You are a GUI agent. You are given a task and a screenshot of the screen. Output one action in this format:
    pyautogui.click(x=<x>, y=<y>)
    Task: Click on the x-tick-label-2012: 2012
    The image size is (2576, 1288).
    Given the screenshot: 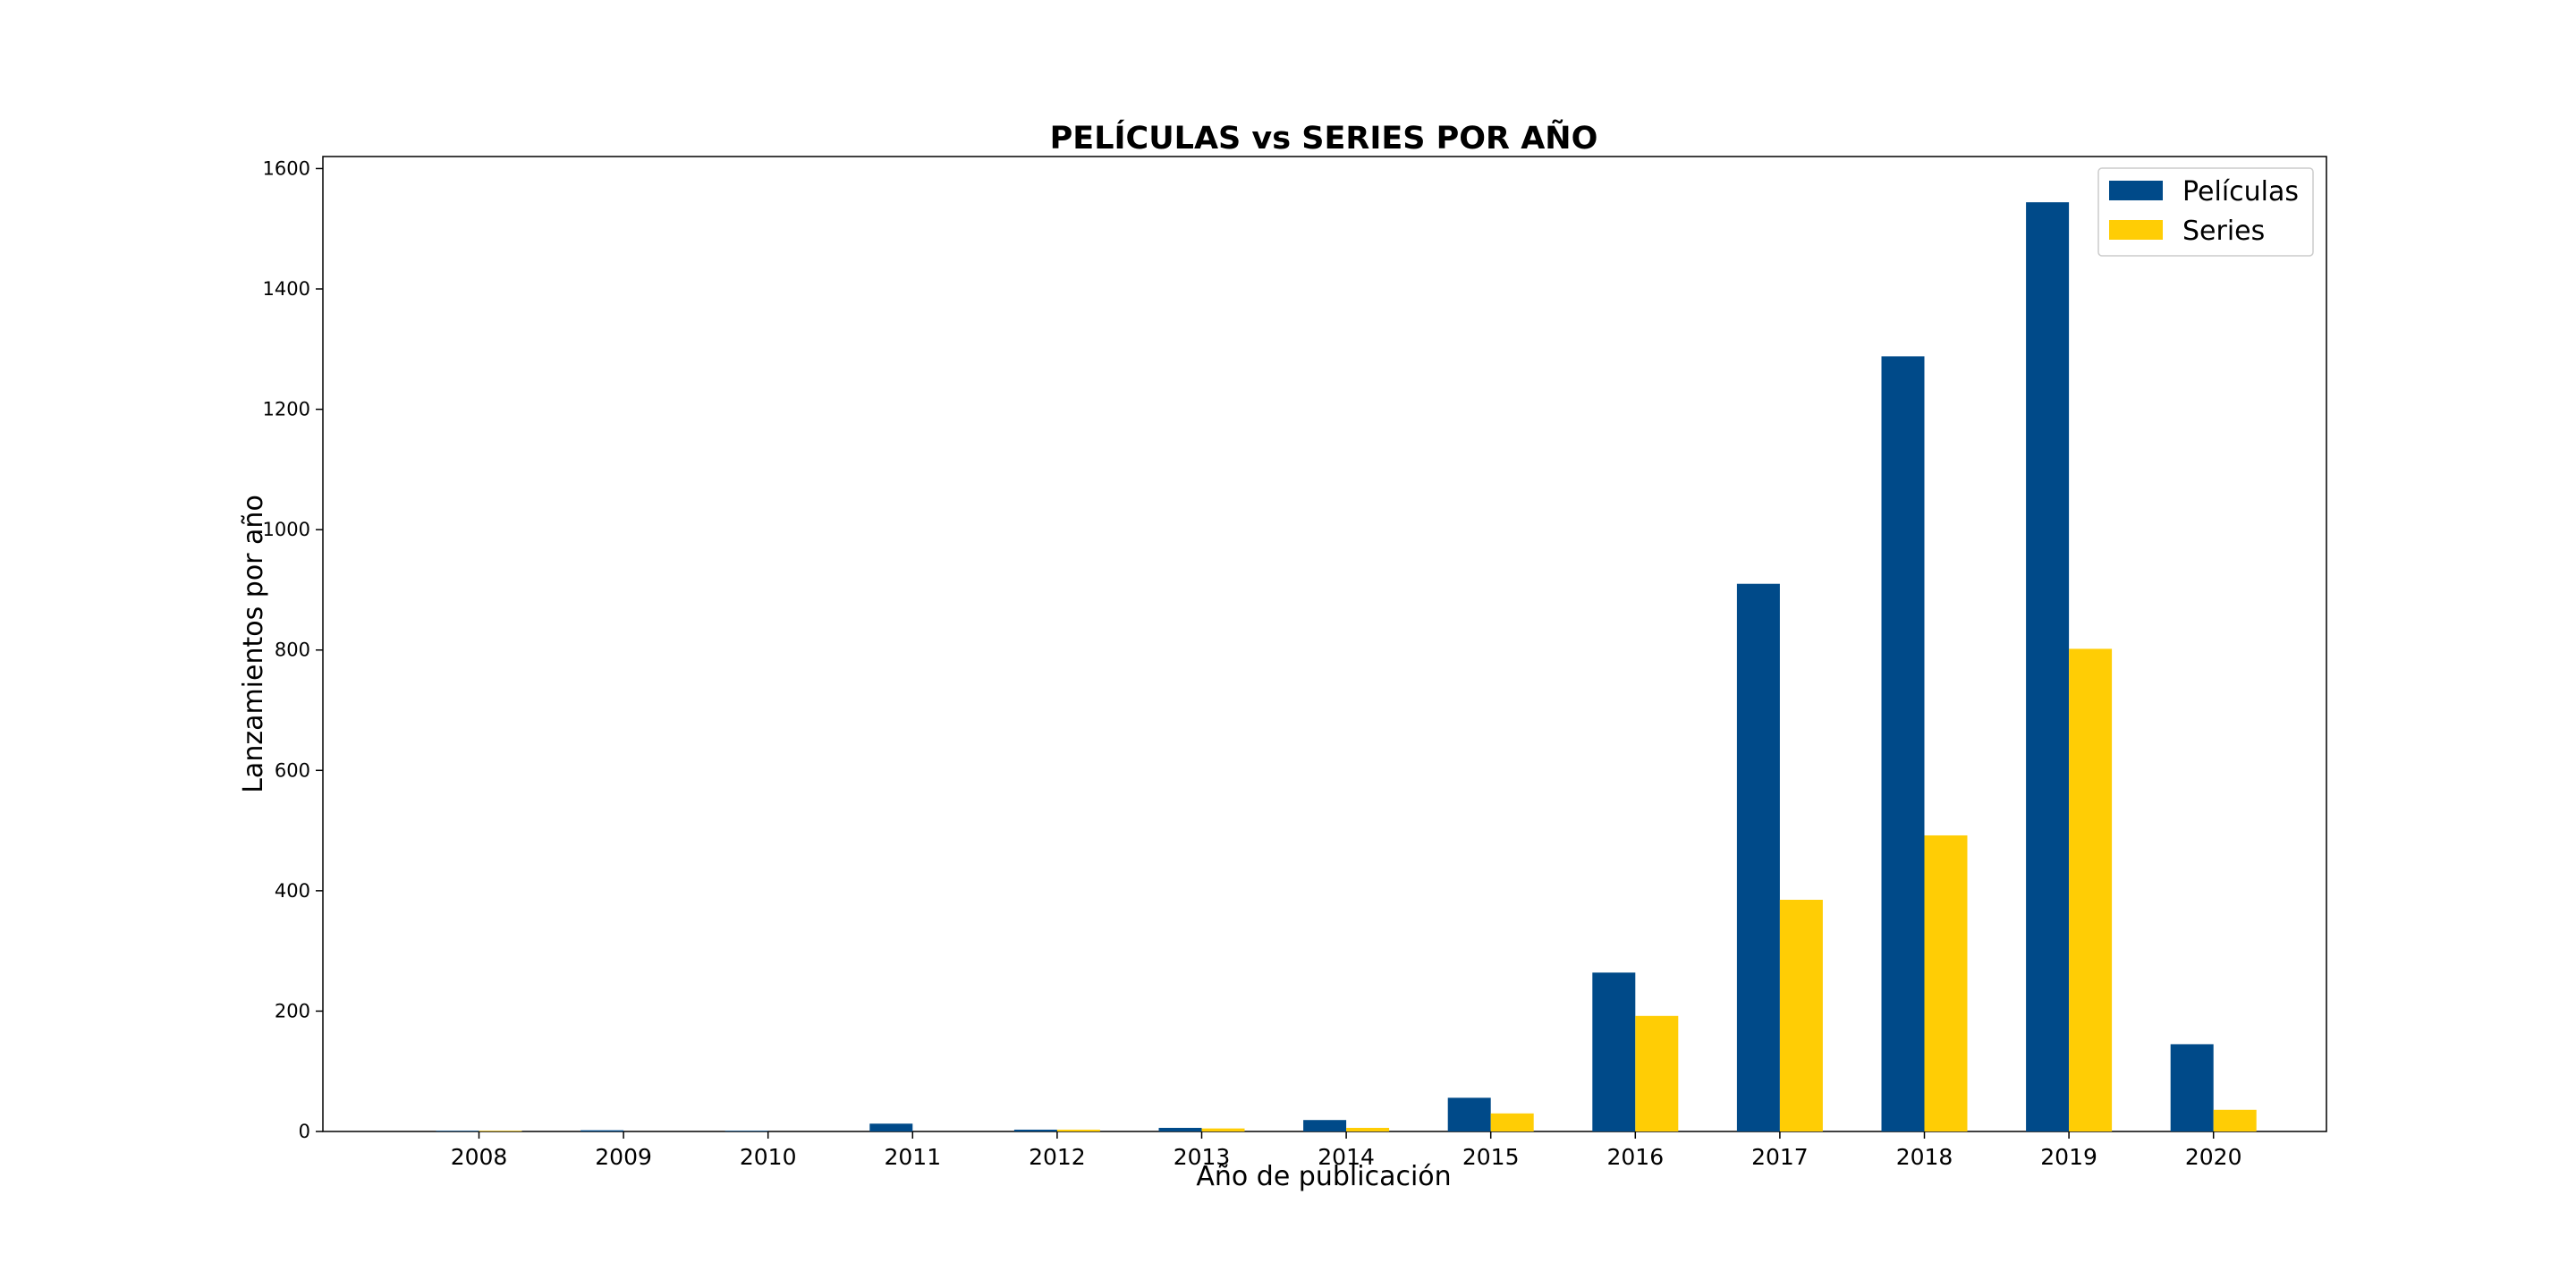 What is the action you would take?
    pyautogui.click(x=1057, y=1157)
    